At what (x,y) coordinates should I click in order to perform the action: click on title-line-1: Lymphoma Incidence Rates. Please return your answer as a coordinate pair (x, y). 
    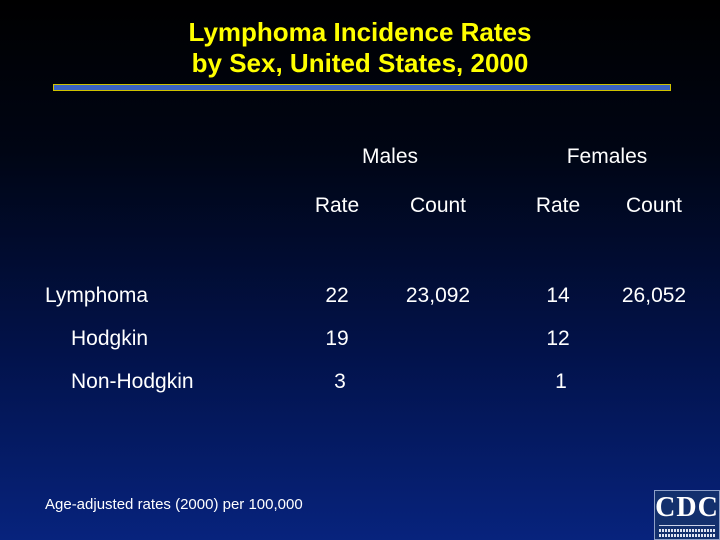
    Looking at the image, I should click on (360, 32).